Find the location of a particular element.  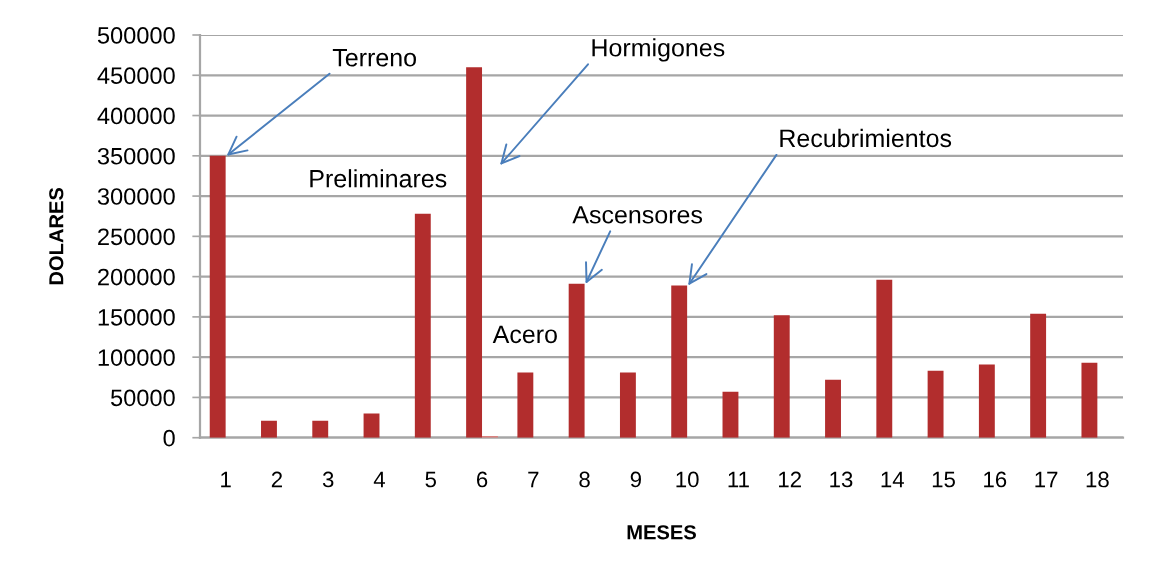

x-tick-label: 6 is located at coordinates (482, 479).